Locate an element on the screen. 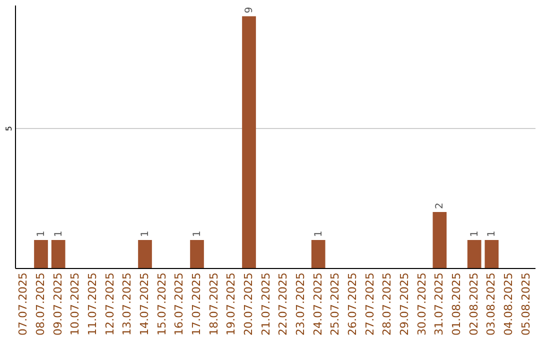  x-tick-label: 23.07.2025 is located at coordinates (300, 304).